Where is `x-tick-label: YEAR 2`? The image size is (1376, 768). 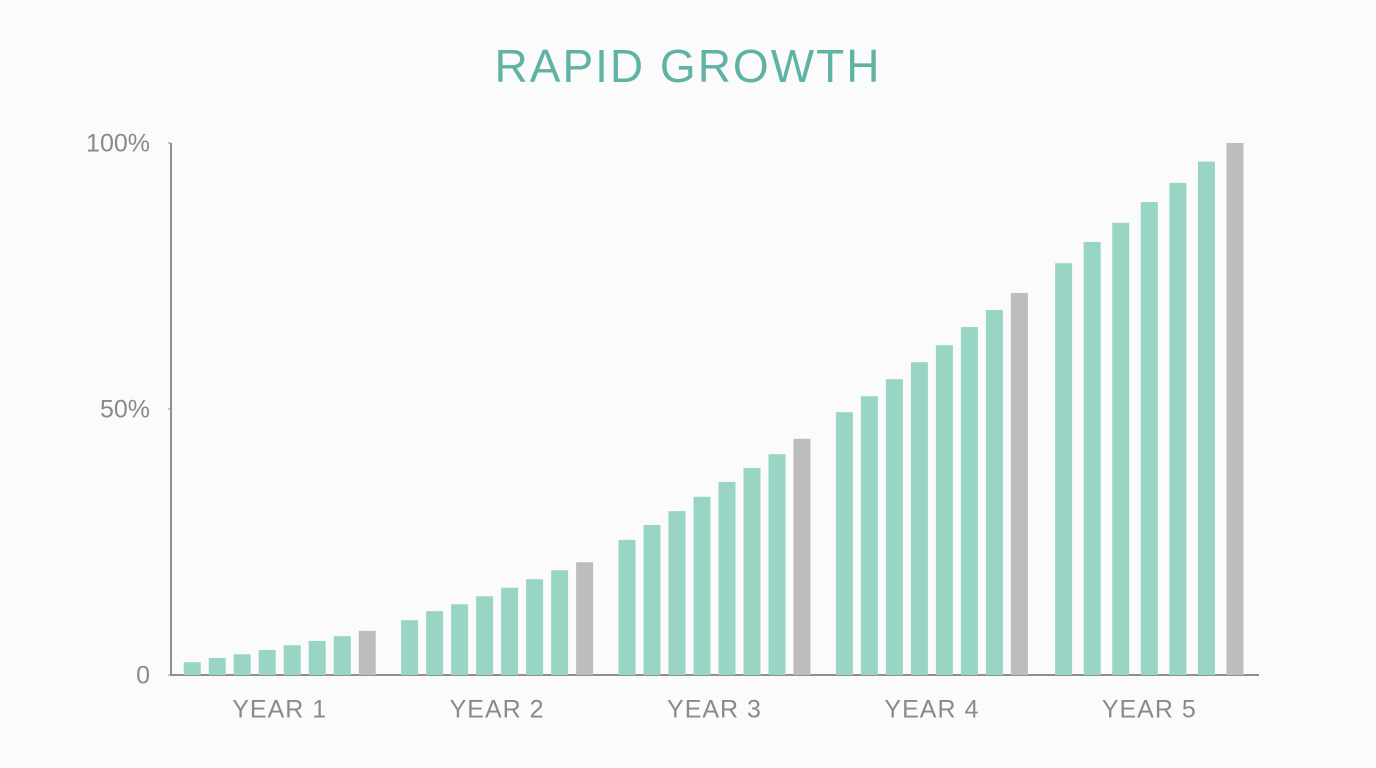
x-tick-label: YEAR 2 is located at coordinates (497, 710).